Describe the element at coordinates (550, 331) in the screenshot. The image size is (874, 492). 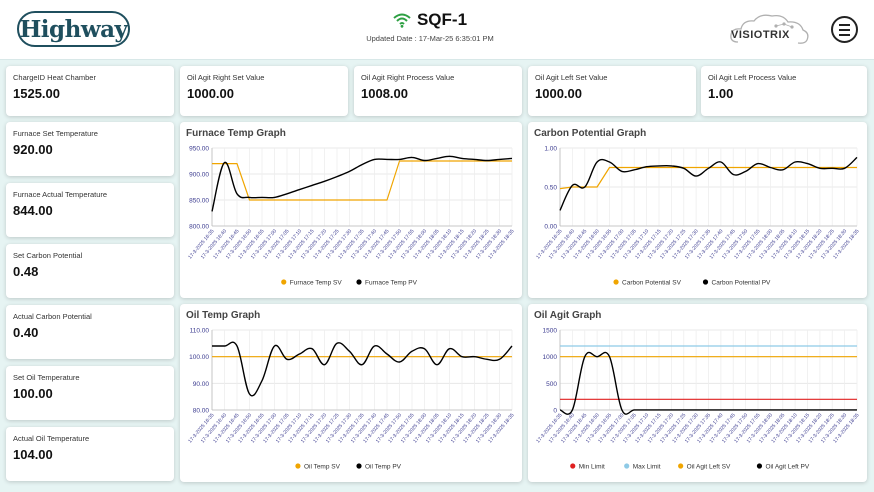
I see `y-tick-label: 1500` at that location.